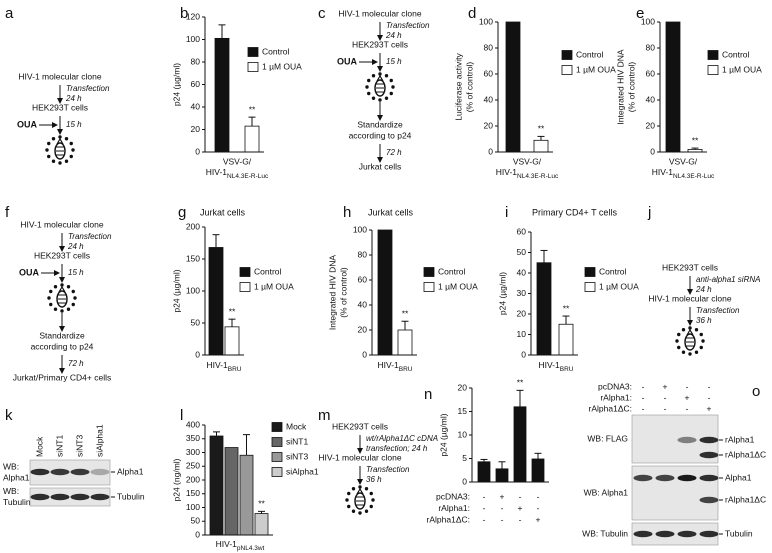  I want to click on panel-letter: i, so click(506, 212).